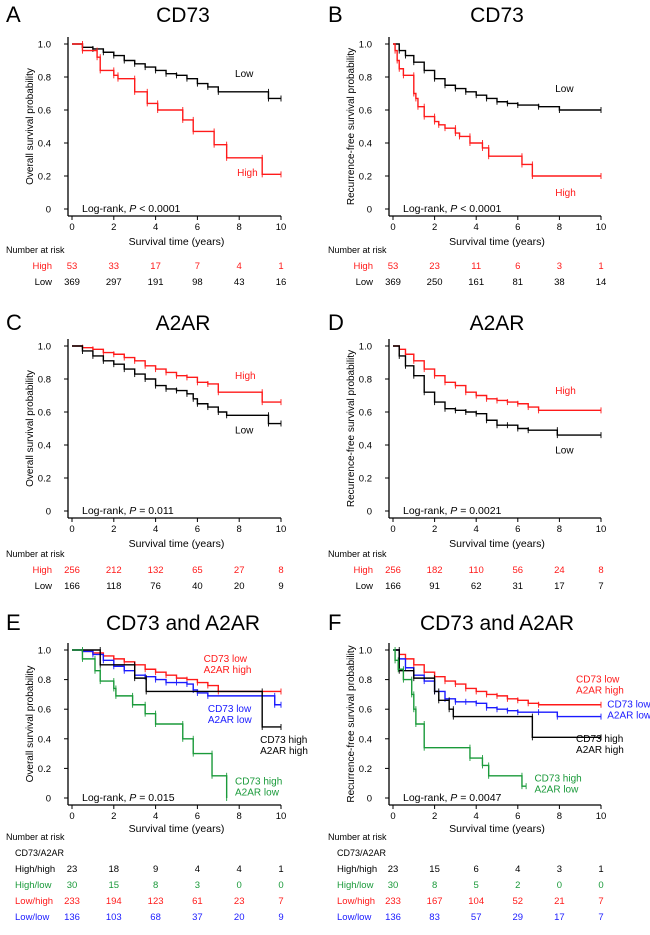 This screenshot has height=935, width=650. I want to click on risk-count: 250, so click(435, 282).